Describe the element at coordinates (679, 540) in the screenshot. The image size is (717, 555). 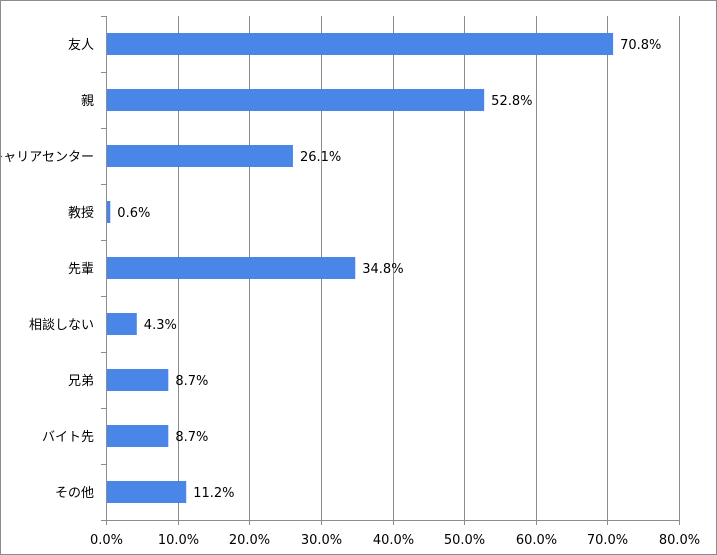
I see `x-tick-label: 80.0%` at that location.